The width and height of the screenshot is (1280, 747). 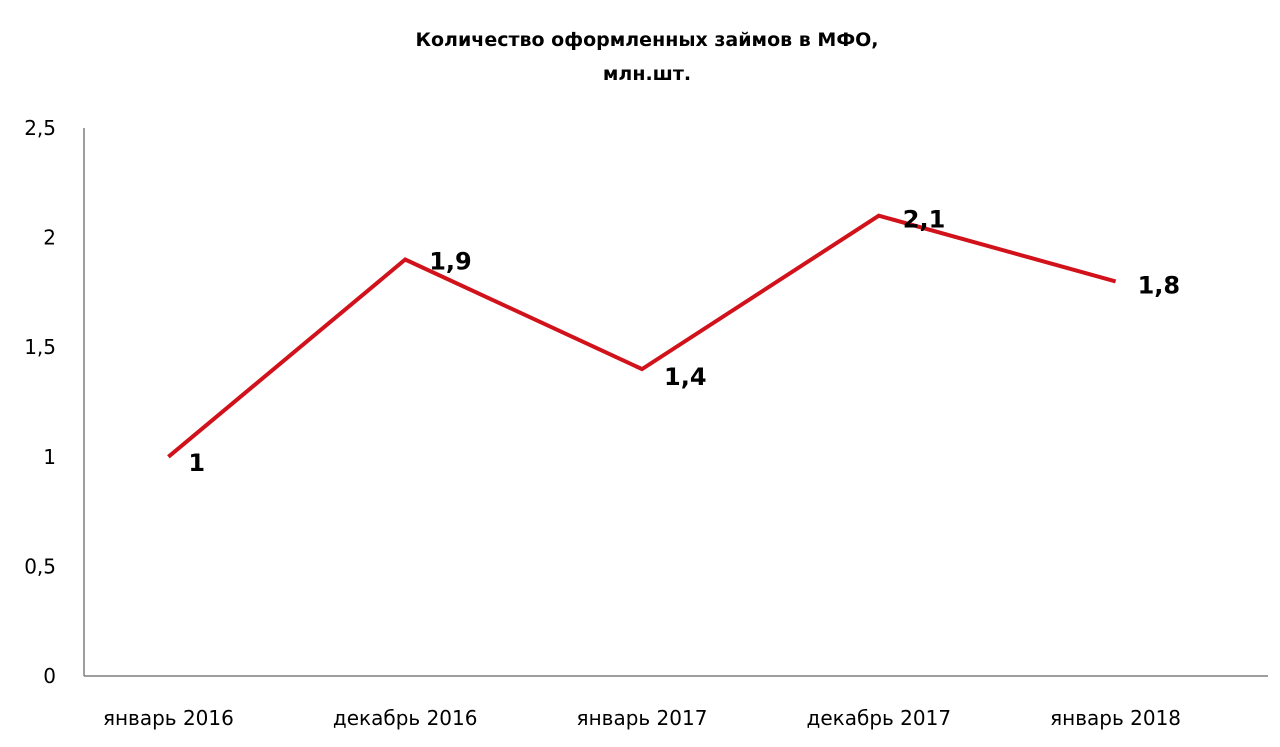 What do you see at coordinates (40, 566) in the screenshot?
I see `y-tick-label: 0,5` at bounding box center [40, 566].